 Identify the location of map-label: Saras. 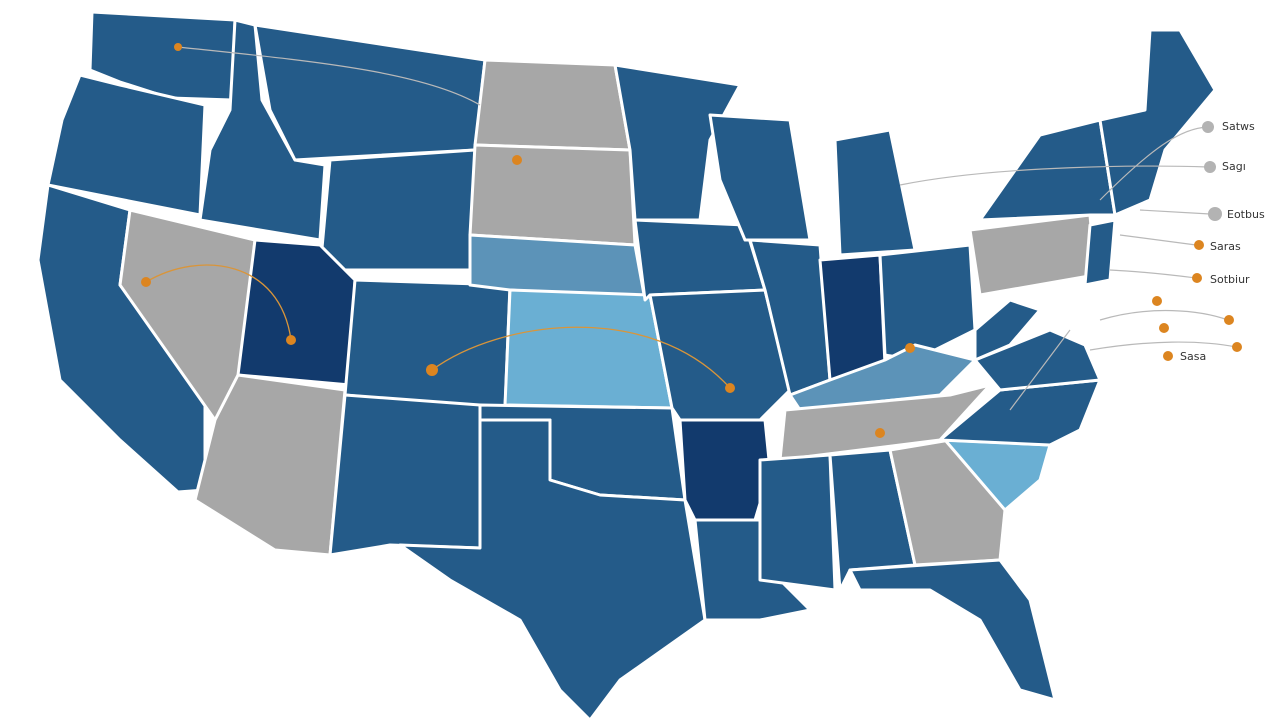
(1225, 246).